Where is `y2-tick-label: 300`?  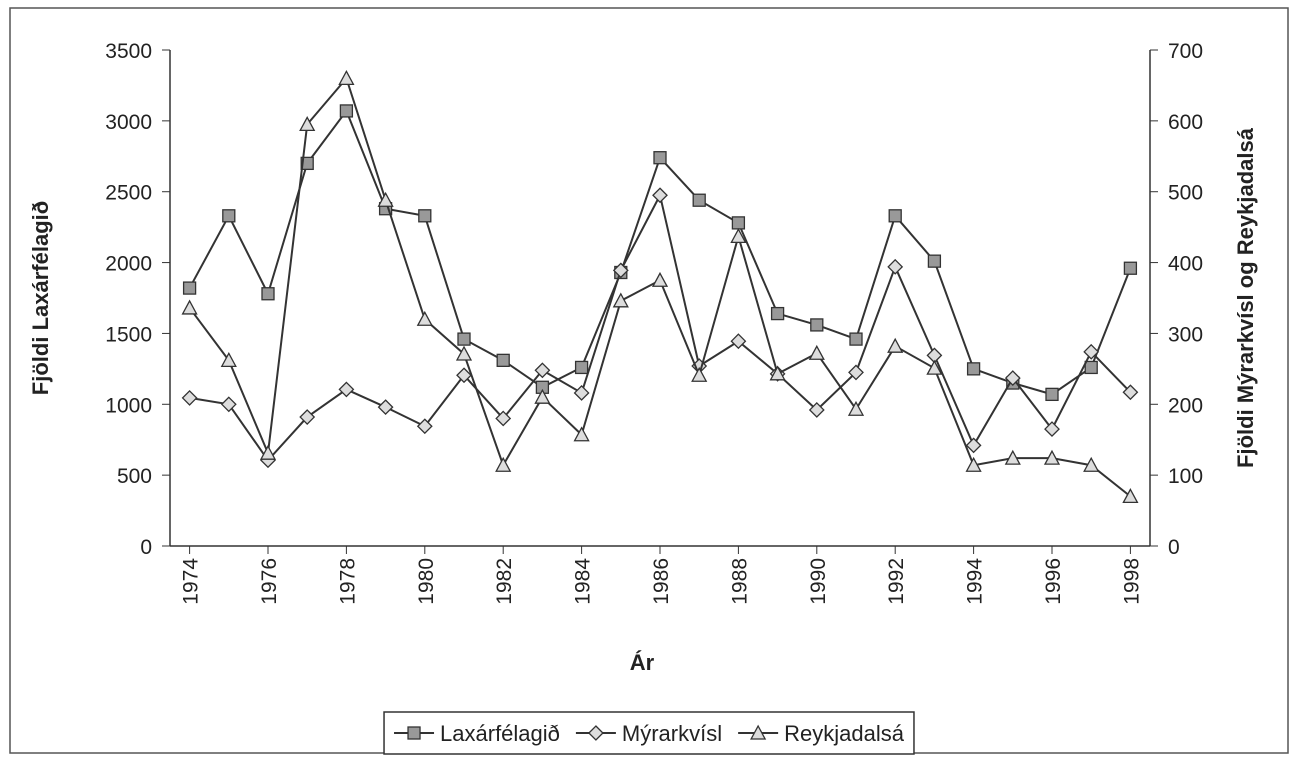
y2-tick-label: 300 is located at coordinates (1185, 334).